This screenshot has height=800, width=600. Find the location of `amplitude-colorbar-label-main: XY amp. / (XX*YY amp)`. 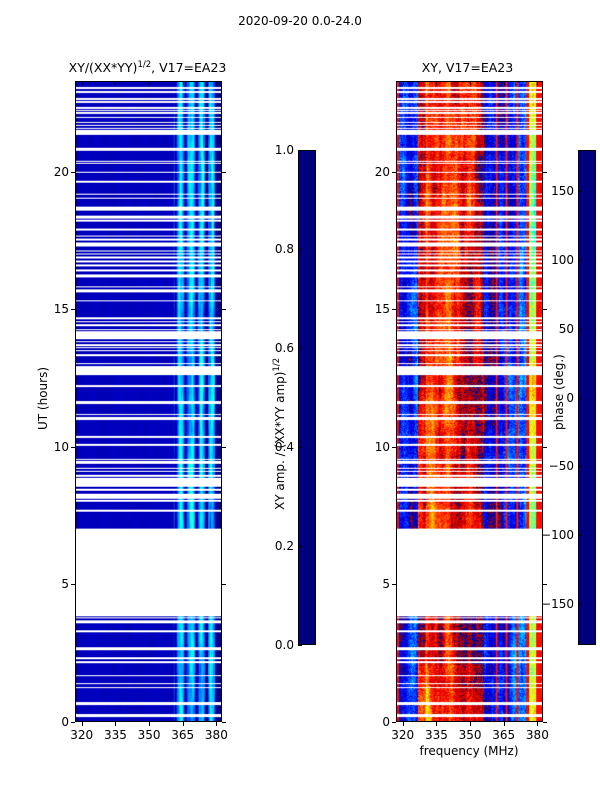

amplitude-colorbar-label-main: XY amp. / (XX*YY amp) is located at coordinates (280, 440).